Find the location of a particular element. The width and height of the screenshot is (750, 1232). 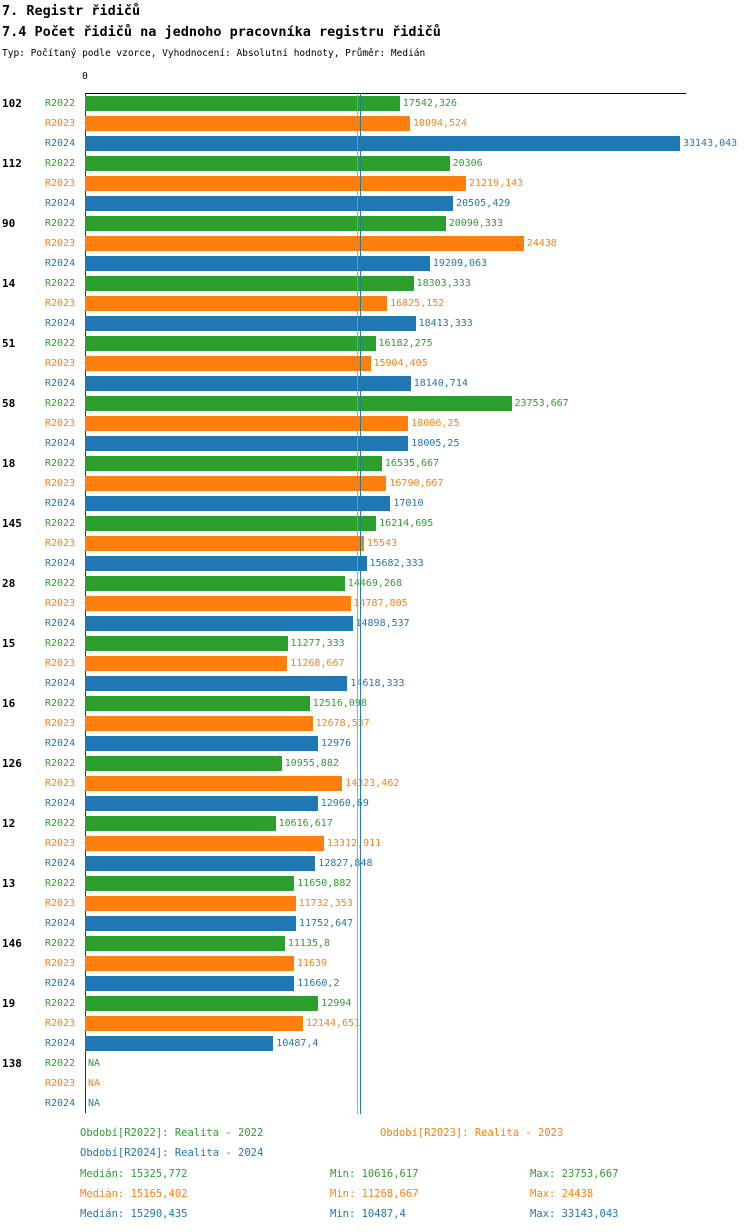

bar-row: 14 R2022 18303,333 is located at coordinates (375, 283).